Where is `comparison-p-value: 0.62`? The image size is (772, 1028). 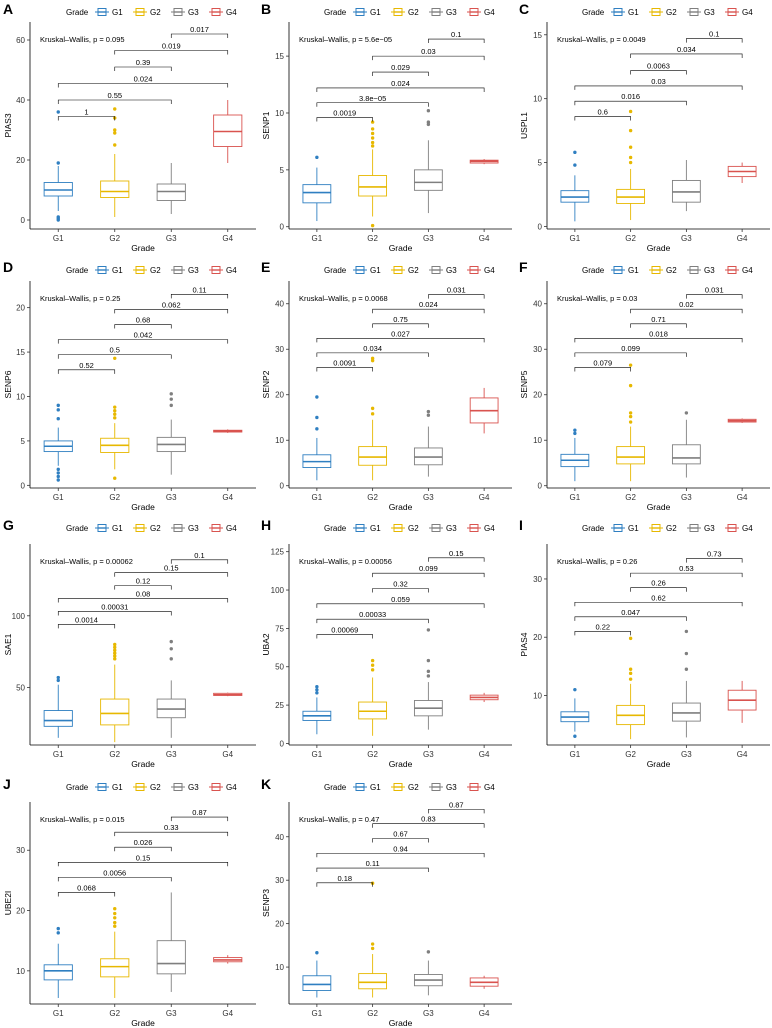 comparison-p-value: 0.62 is located at coordinates (658, 597).